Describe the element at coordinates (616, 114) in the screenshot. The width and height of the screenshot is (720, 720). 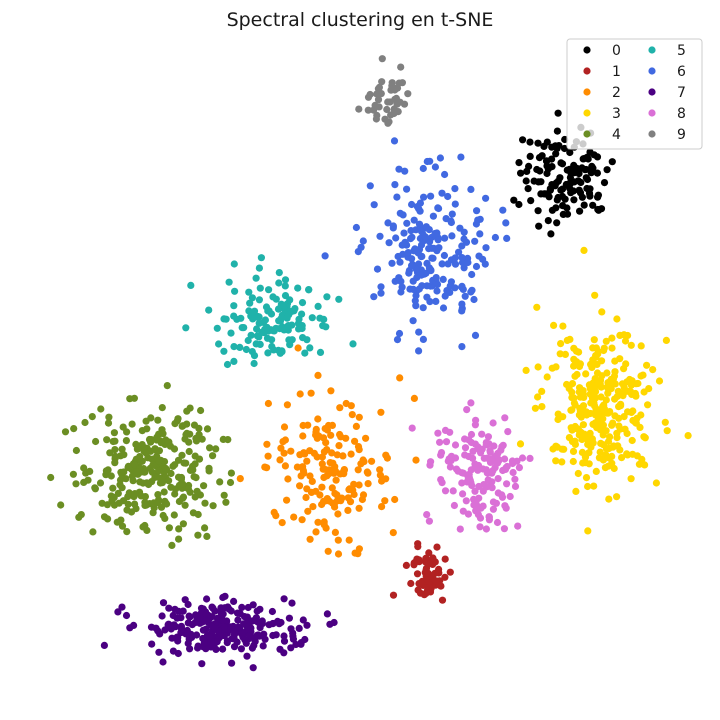
I see `legend-label-3: 3` at that location.